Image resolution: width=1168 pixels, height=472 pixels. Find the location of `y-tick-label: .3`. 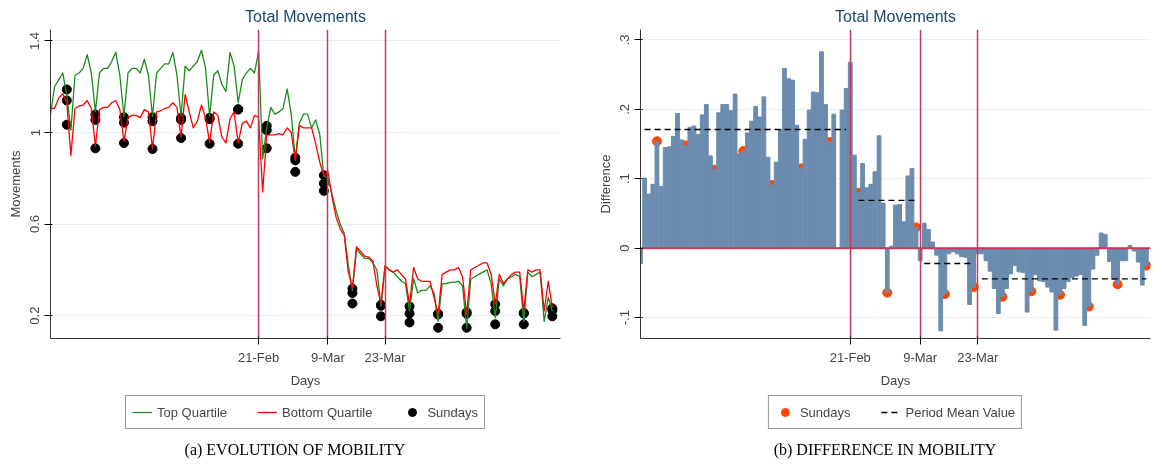

y-tick-label: .3 is located at coordinates (625, 40).